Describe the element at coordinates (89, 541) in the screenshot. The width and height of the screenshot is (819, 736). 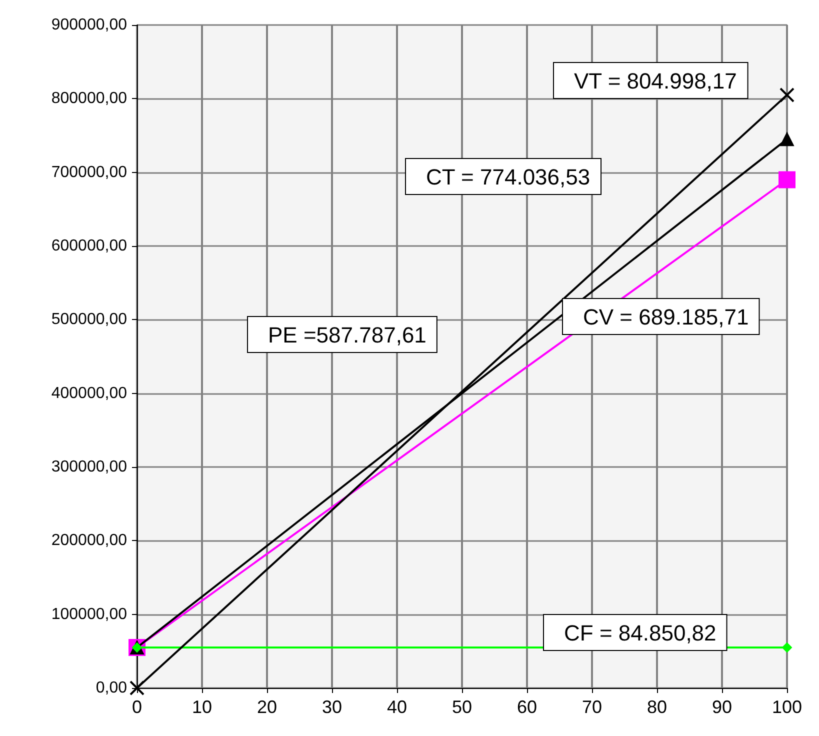
I see `y-tick-label: 200000,00` at that location.